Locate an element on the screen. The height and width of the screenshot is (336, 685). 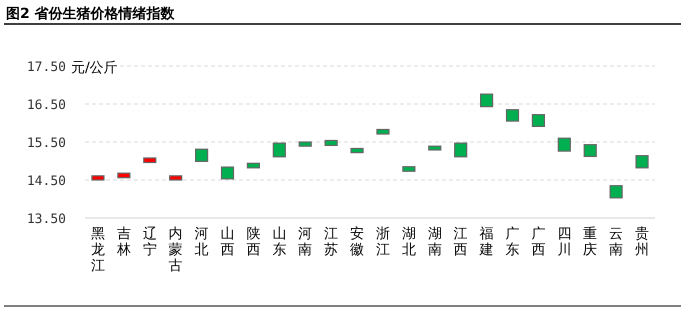
x-tick-label: 安徽 is located at coordinates (357, 242).